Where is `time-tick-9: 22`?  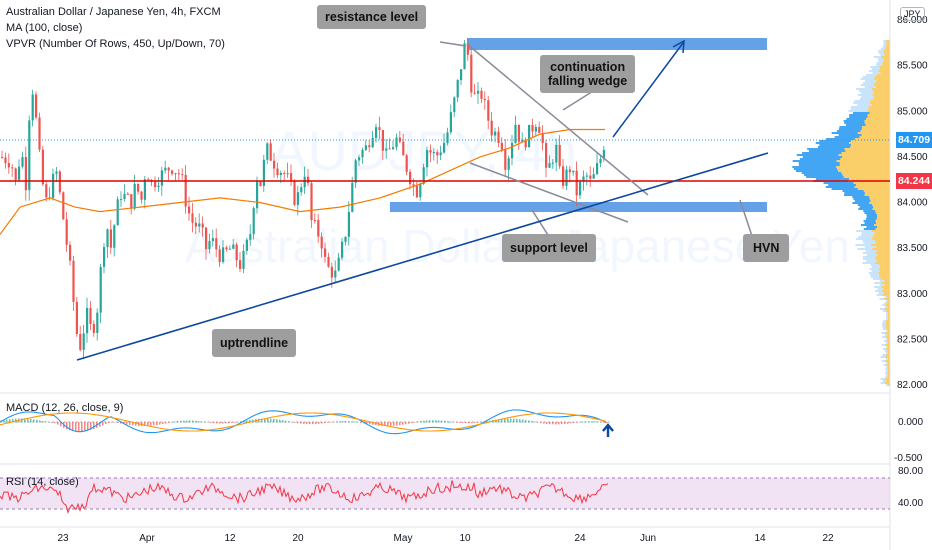
time-tick-9: 22 is located at coordinates (828, 538).